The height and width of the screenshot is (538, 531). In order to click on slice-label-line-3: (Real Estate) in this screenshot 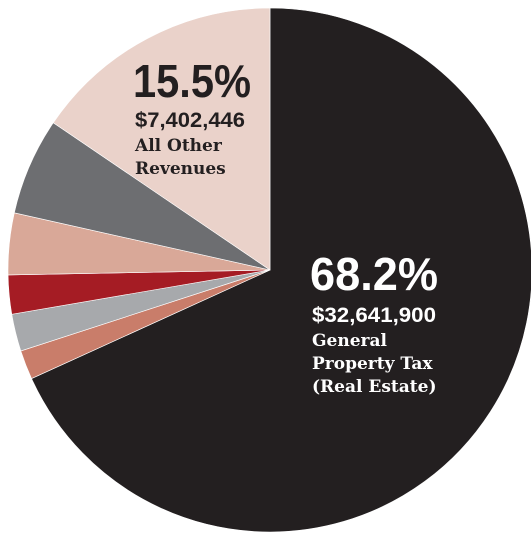, I will do `click(374, 387)`.